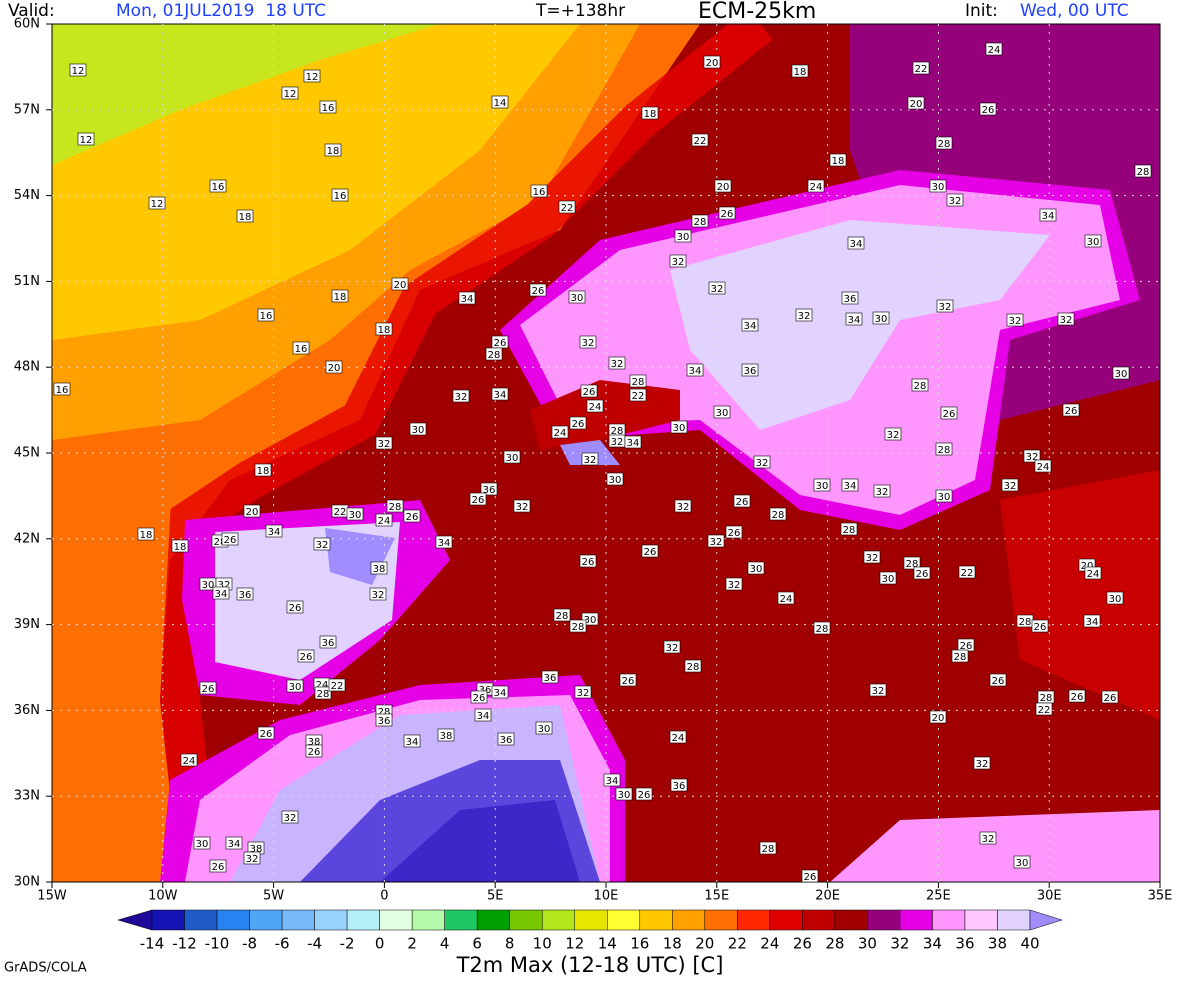 Image resolution: width=1180 pixels, height=984 pixels. I want to click on colorbar-label: -8, so click(249, 944).